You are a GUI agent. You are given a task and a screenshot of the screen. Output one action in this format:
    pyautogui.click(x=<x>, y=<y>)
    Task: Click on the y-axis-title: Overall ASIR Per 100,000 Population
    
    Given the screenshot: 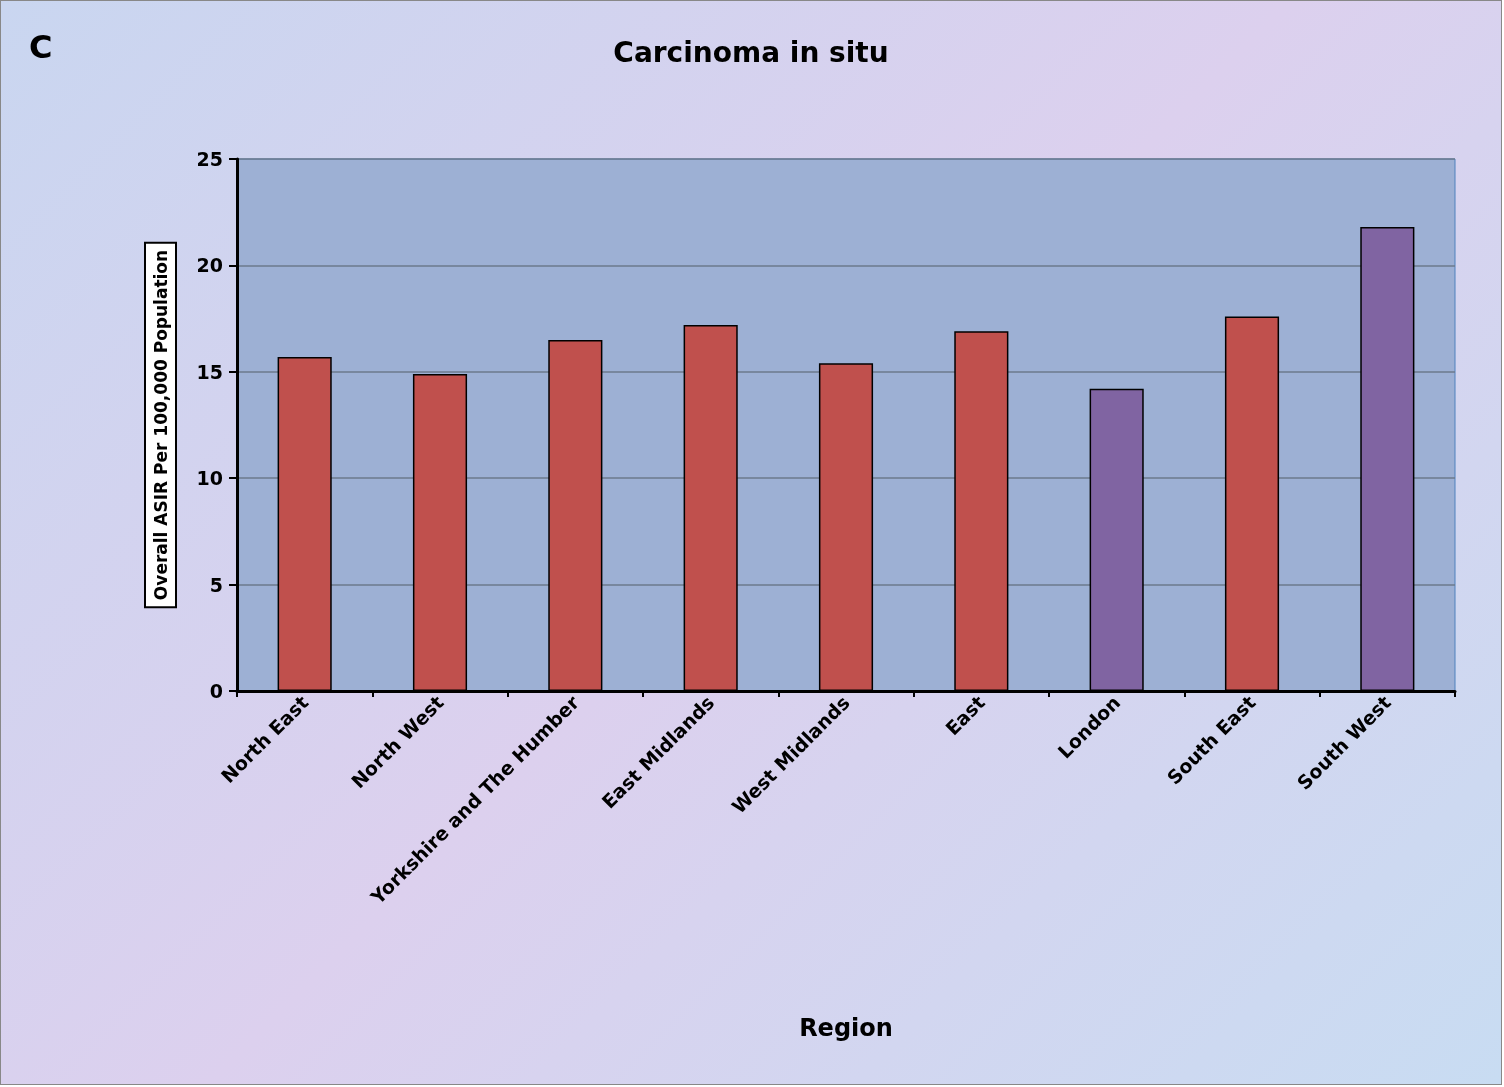 What is the action you would take?
    pyautogui.click(x=160, y=425)
    